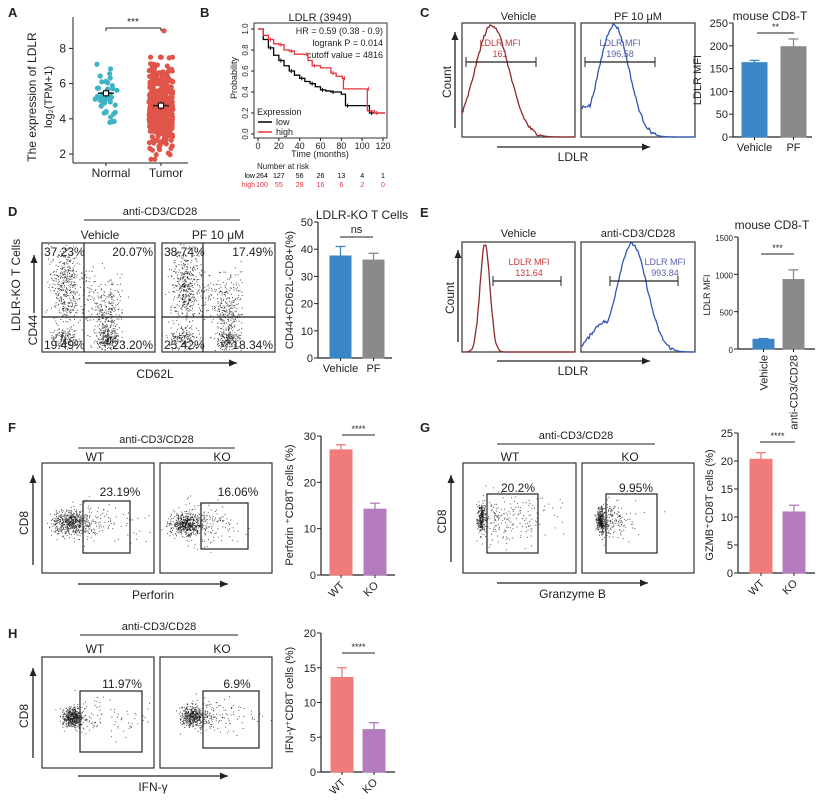 The width and height of the screenshot is (825, 804). What do you see at coordinates (218, 235) in the screenshot?
I see `plot-title: PF 10 μM` at bounding box center [218, 235].